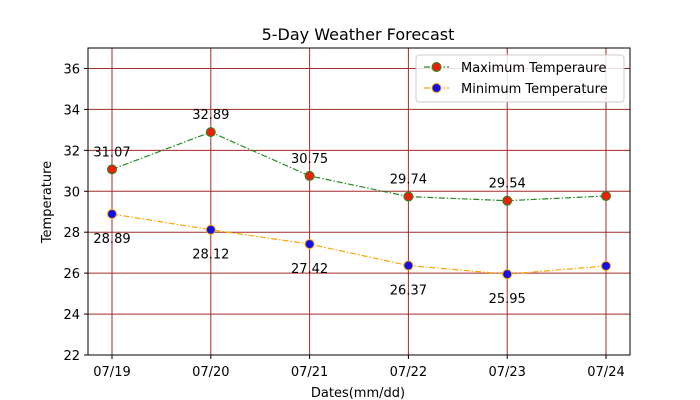  What do you see at coordinates (71, 151) in the screenshot?
I see `y-tick-label: 32` at bounding box center [71, 151].